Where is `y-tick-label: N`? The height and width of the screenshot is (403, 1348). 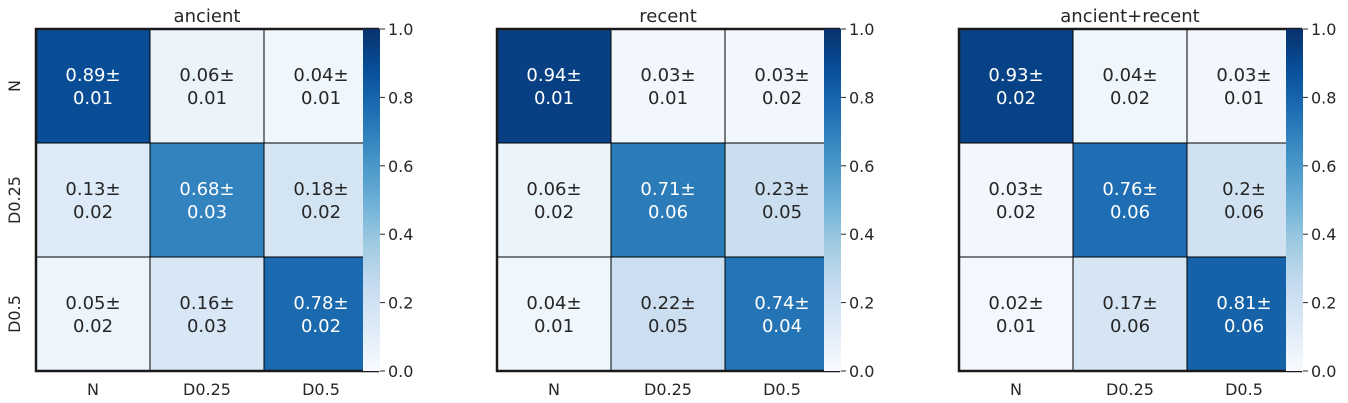 y-tick-label: N is located at coordinates (14, 86).